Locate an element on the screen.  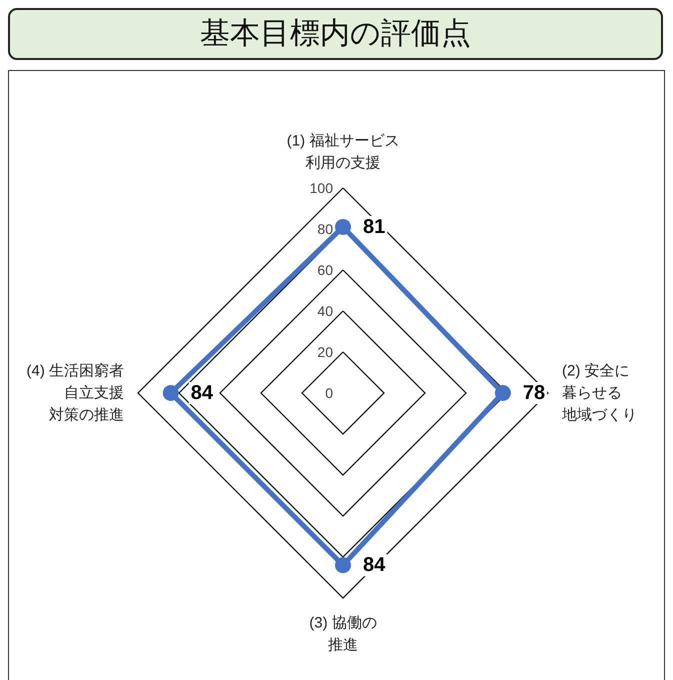
spoke-label: (2) 安全に暮らせる地域づくり is located at coordinates (599, 393).